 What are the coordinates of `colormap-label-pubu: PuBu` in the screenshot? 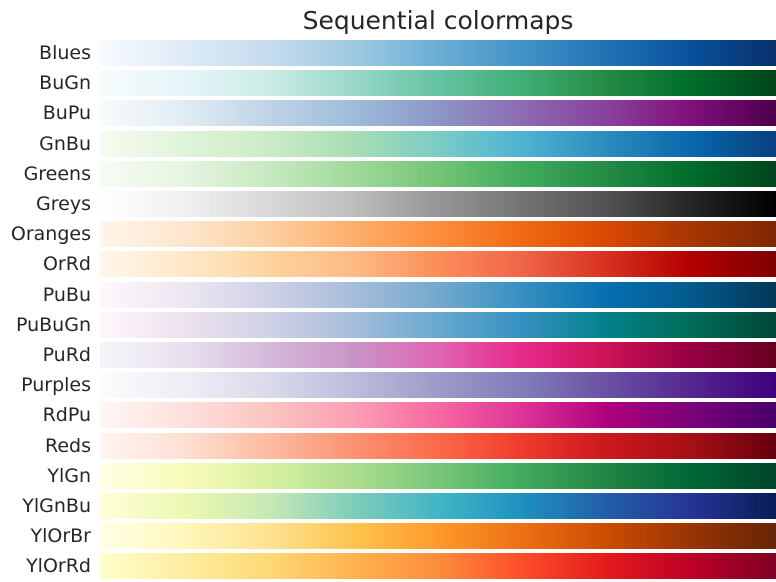 It's located at (66, 294).